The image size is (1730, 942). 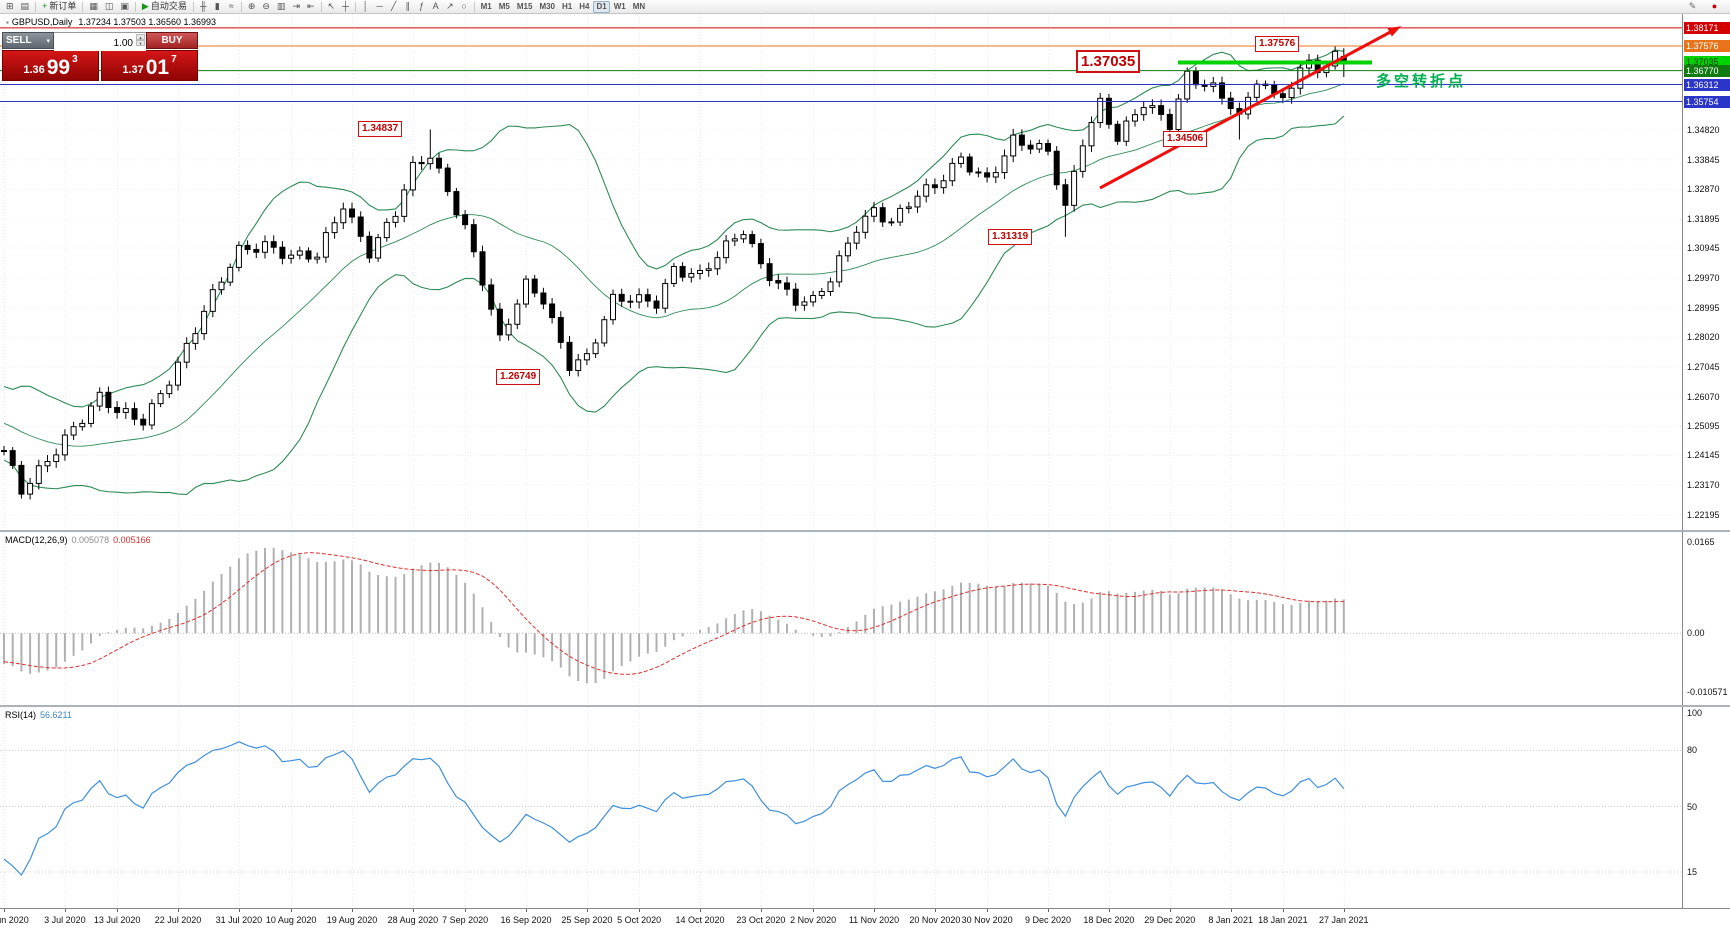 What do you see at coordinates (504, 7) in the screenshot?
I see `timeframe-m5-button: M5` at bounding box center [504, 7].